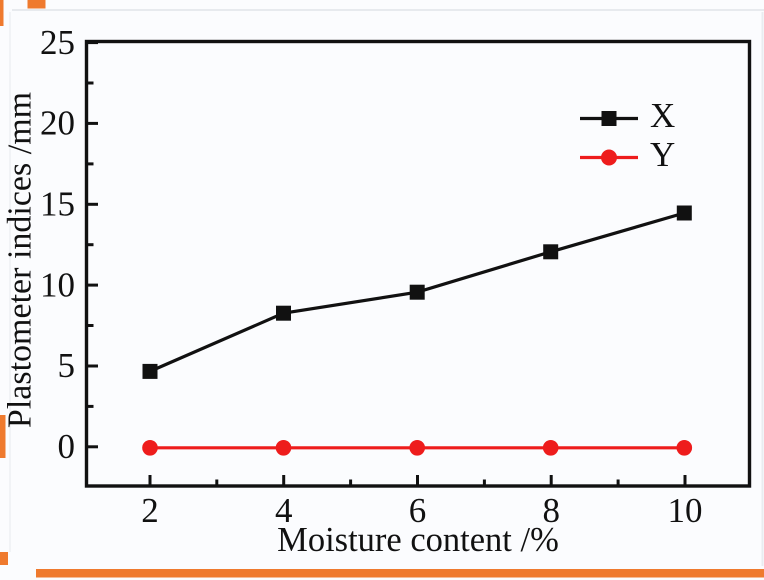  Describe the element at coordinates (418, 510) in the screenshot. I see `svg-text: 6` at that location.